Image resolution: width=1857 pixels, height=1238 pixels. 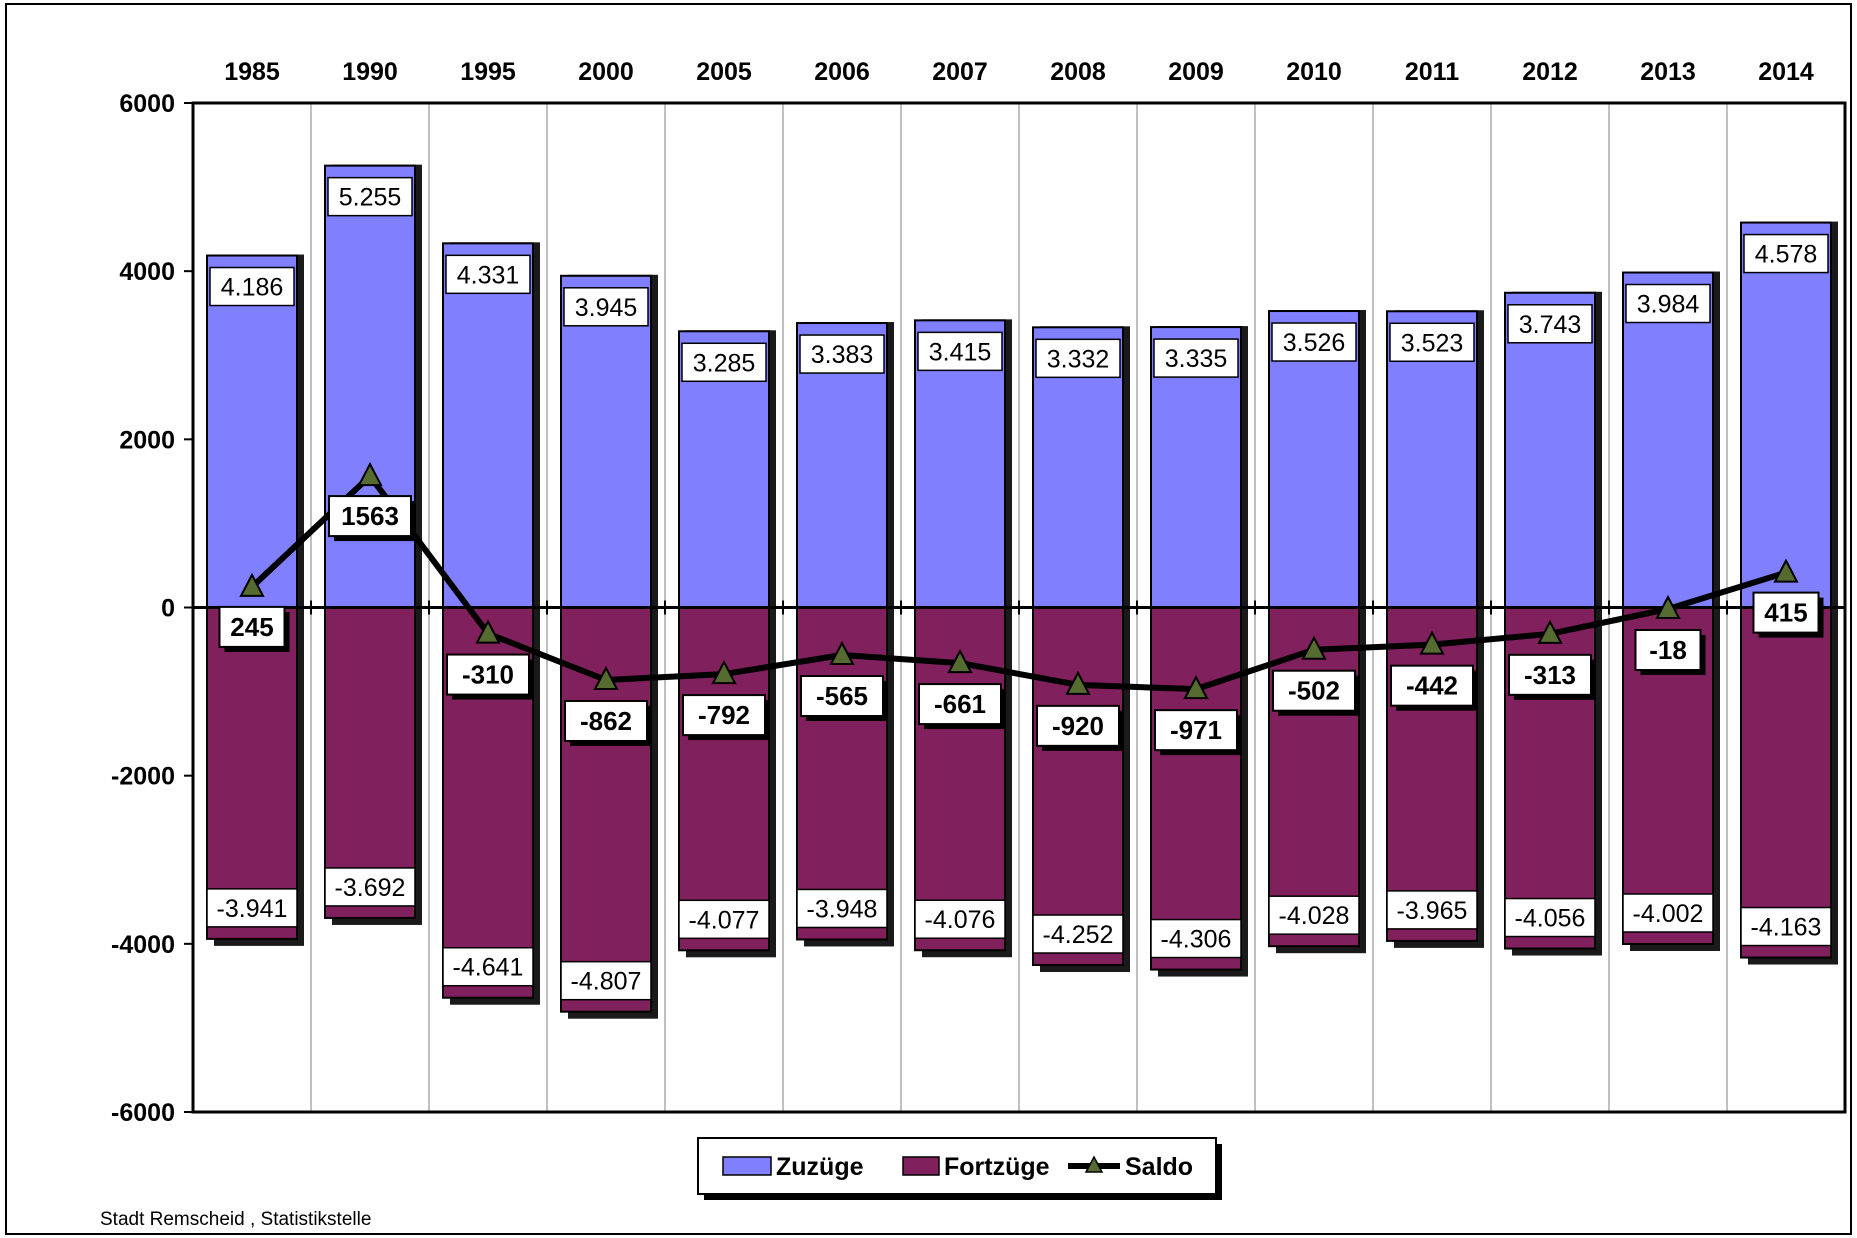 I want to click on x-tick-label: 2012, so click(x=1550, y=72).